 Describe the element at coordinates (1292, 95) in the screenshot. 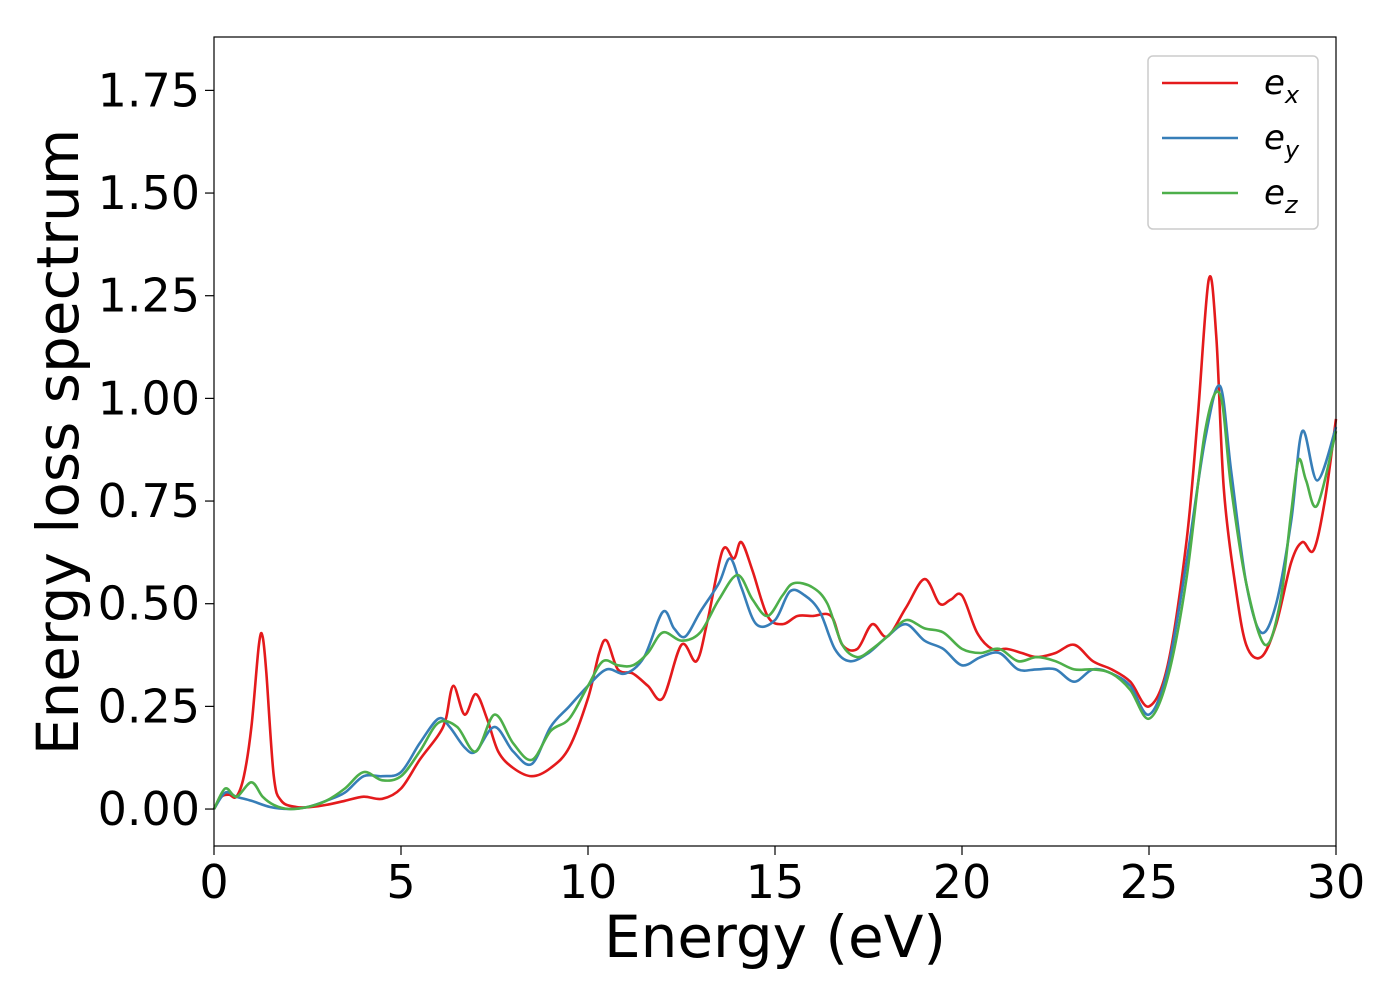

I see `legend-label-subscript: x` at that location.